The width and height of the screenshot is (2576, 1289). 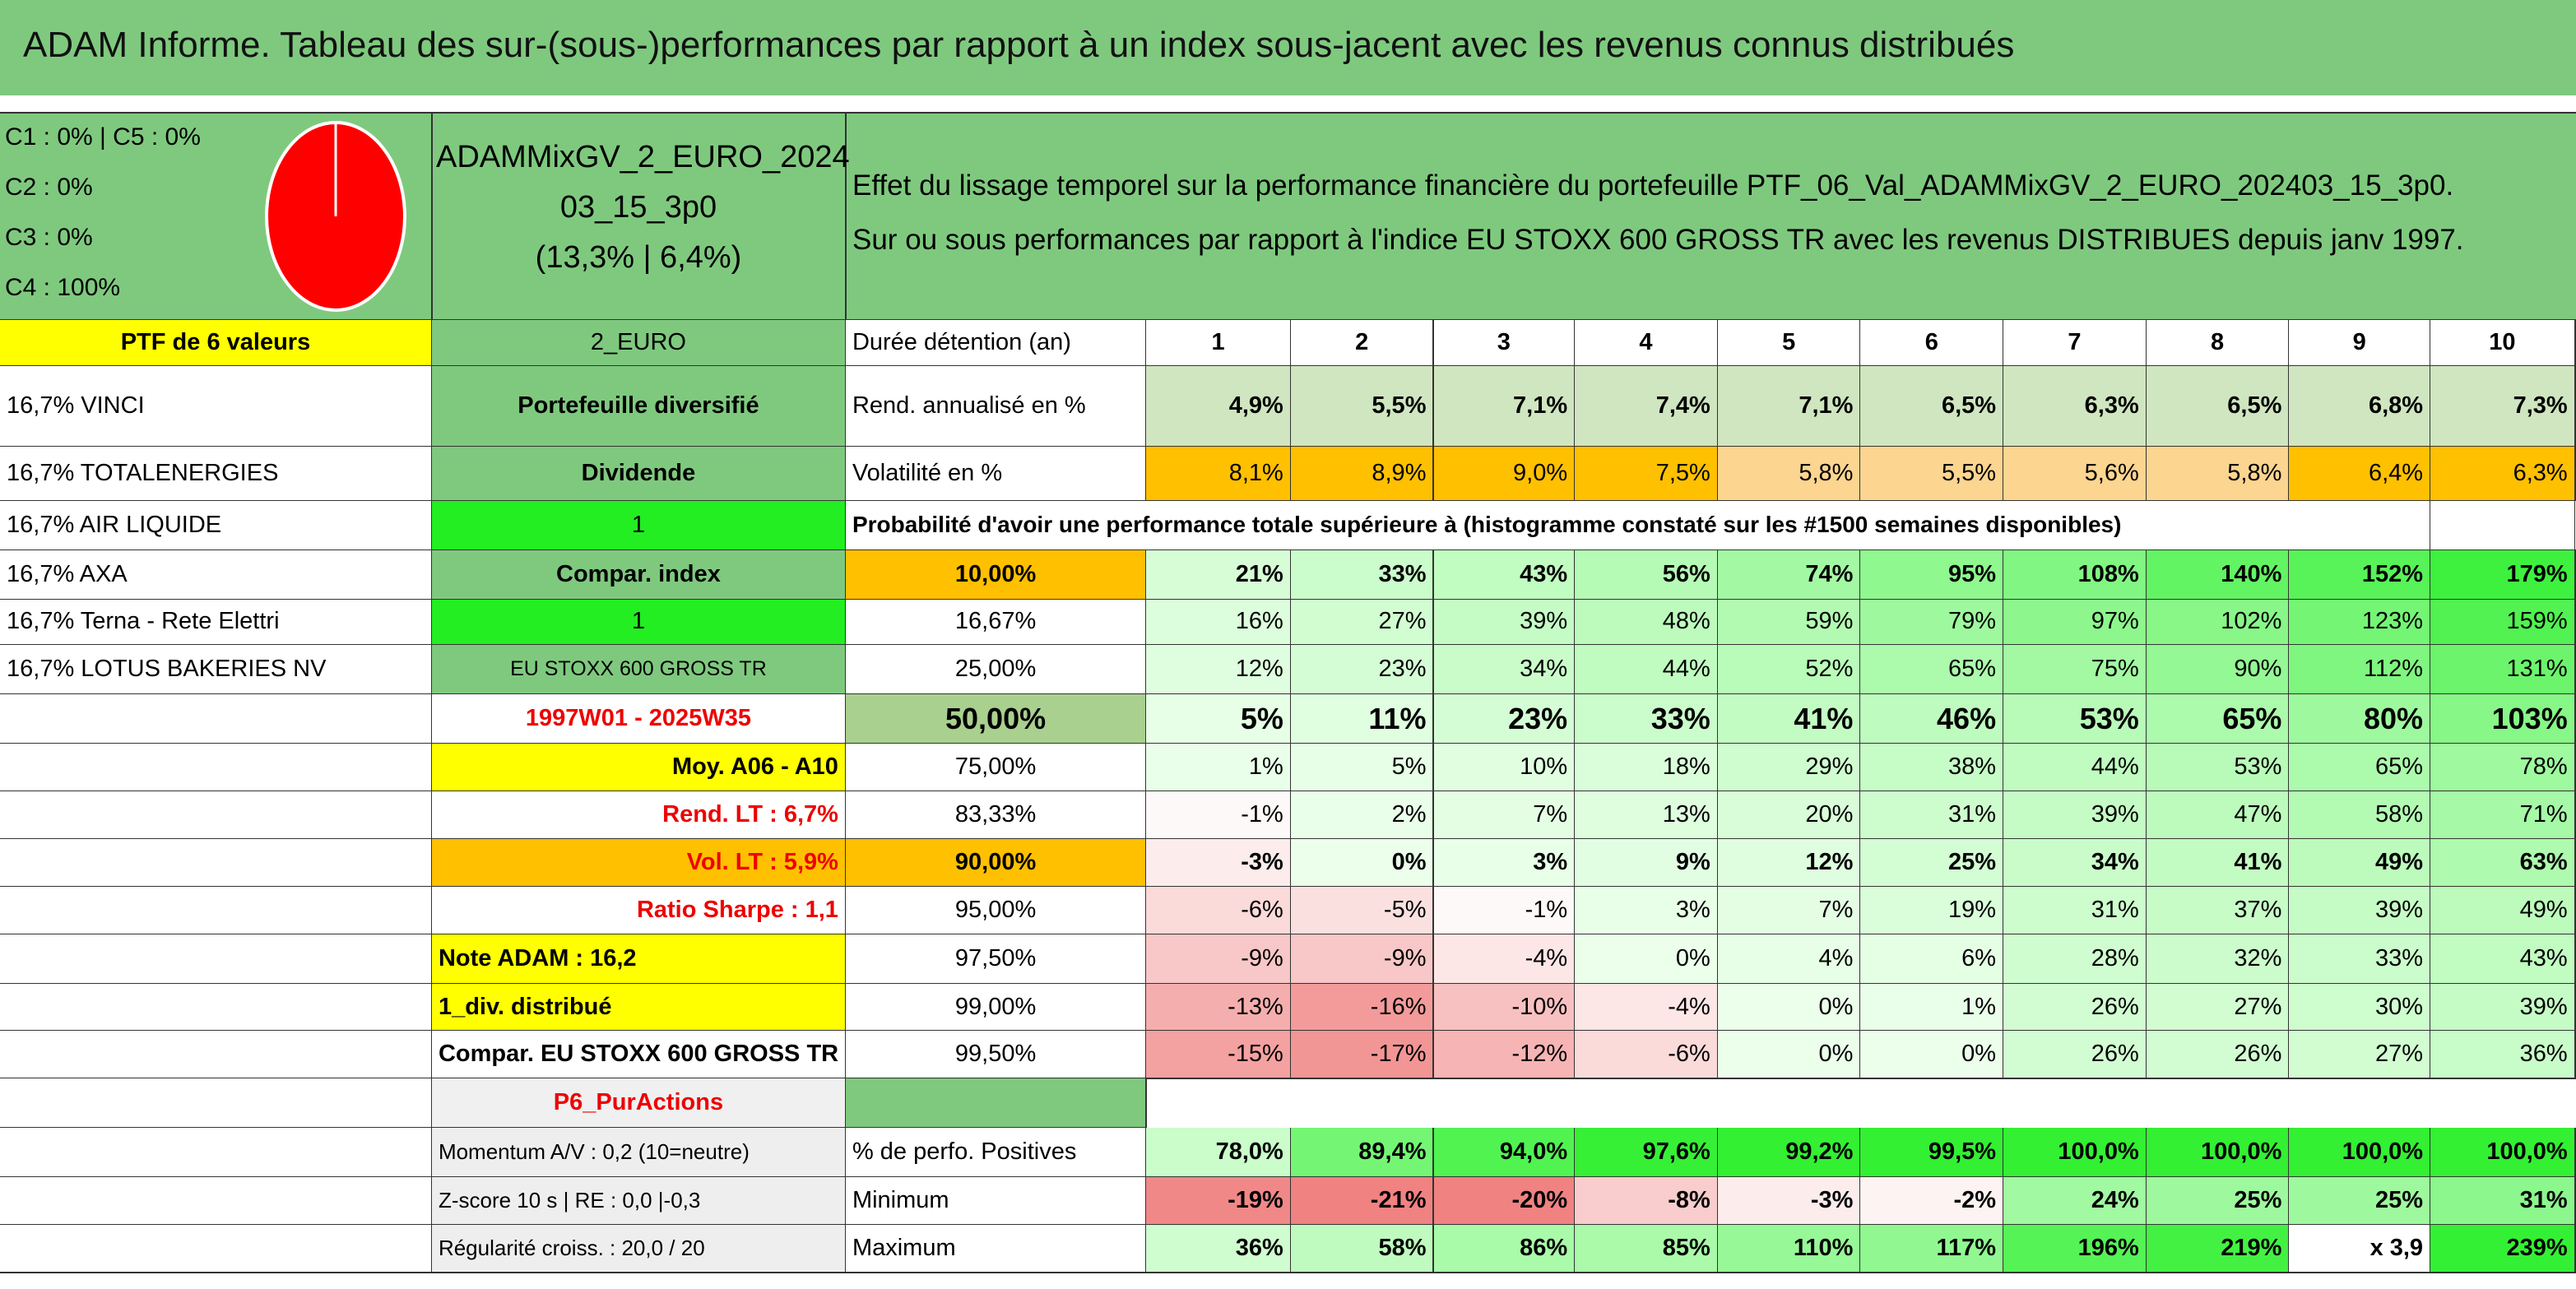 What do you see at coordinates (1647, 768) in the screenshot?
I see `quantile-value: 18%` at bounding box center [1647, 768].